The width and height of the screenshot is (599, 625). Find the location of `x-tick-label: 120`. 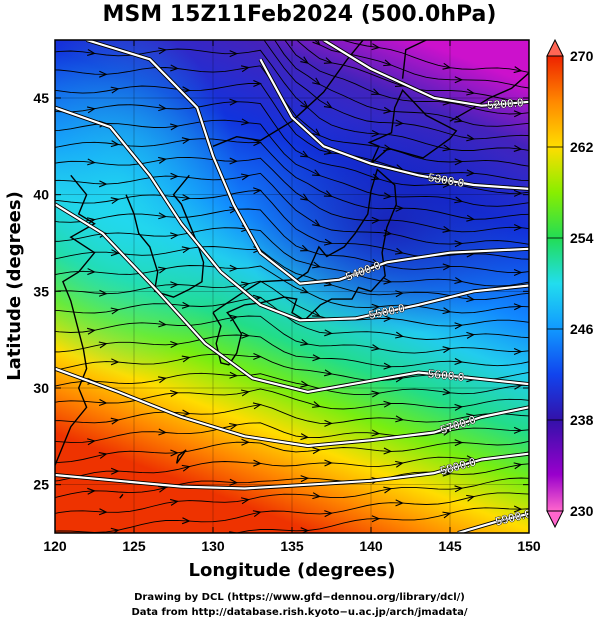

x-tick-label: 120 is located at coordinates (55, 546).